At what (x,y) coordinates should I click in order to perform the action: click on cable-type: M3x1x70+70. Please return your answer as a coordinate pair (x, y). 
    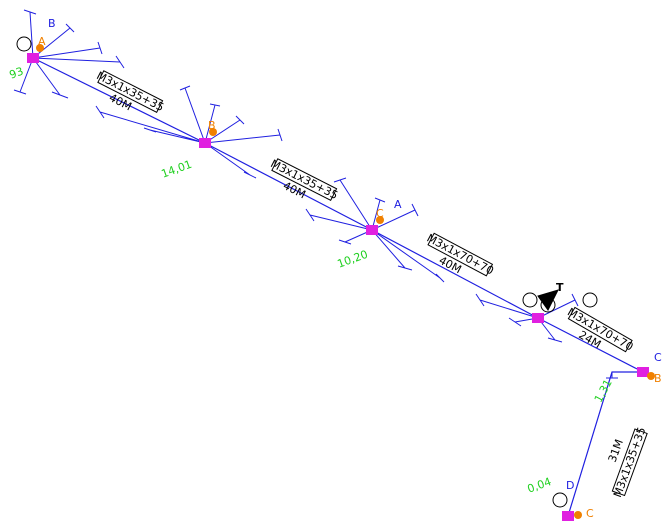
    Looking at the image, I should click on (600, 330).